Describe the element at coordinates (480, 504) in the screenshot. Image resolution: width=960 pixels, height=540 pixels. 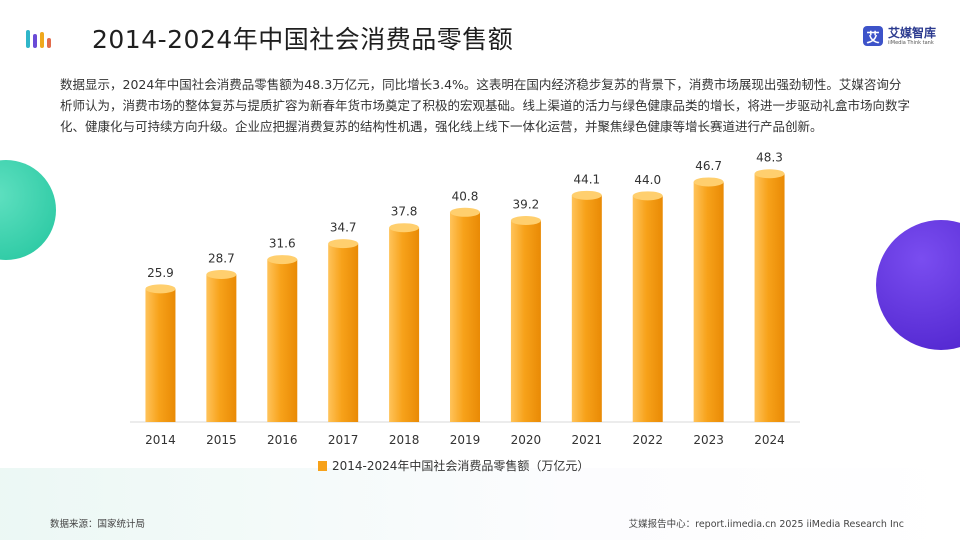
I see `decorative-bottom-wave` at that location.